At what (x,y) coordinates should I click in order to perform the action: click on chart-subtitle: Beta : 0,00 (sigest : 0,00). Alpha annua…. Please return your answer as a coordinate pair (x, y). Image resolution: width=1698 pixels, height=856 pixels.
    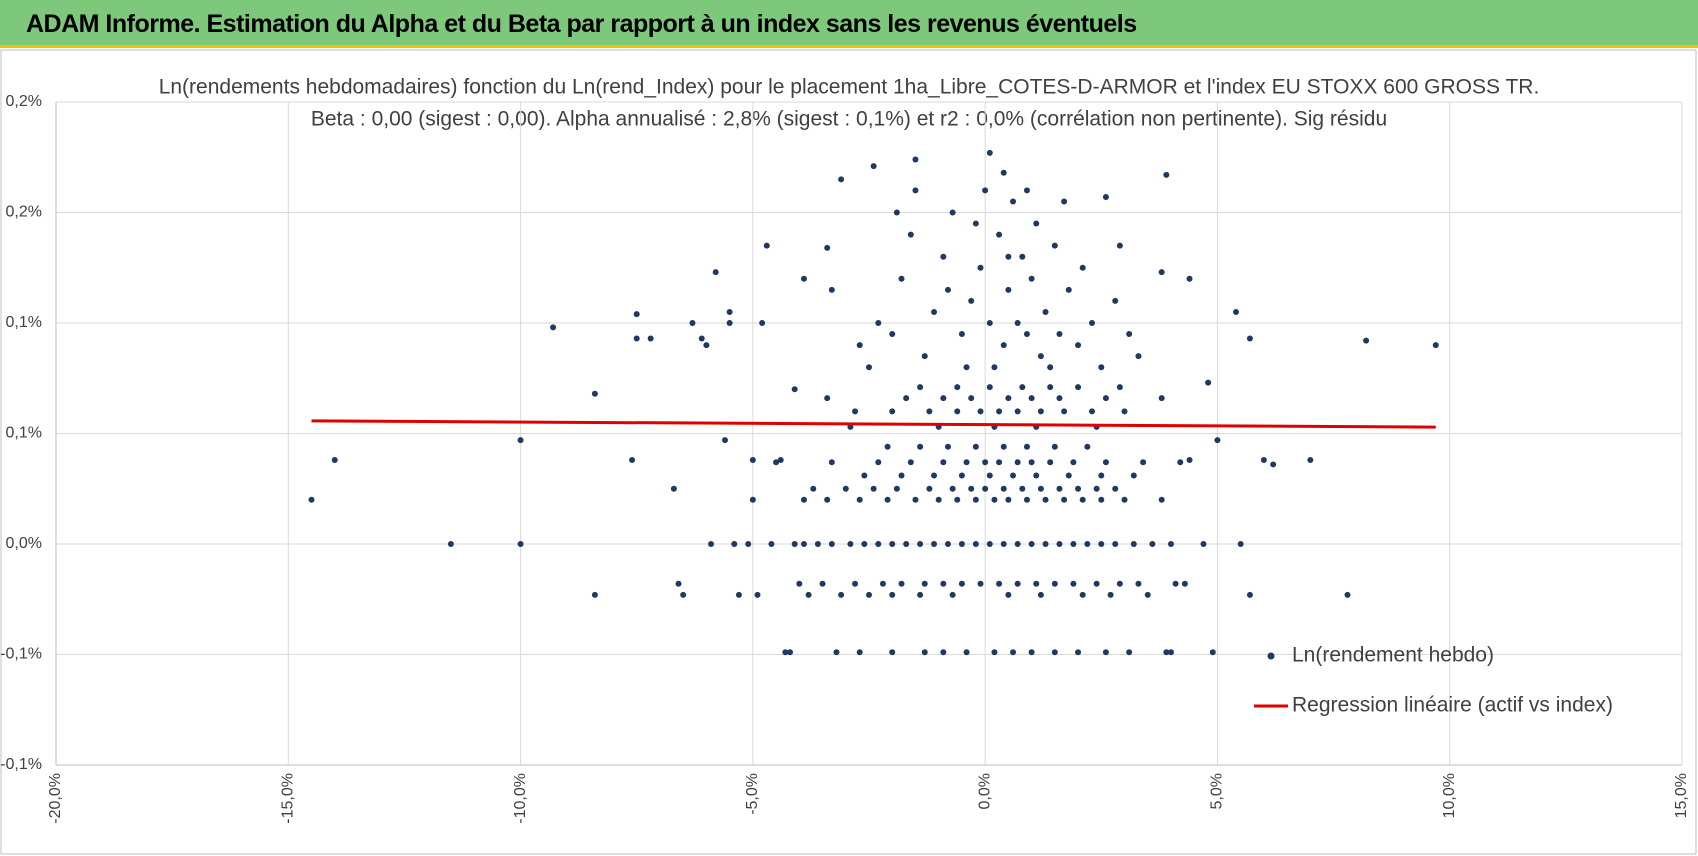
    Looking at the image, I should click on (849, 119).